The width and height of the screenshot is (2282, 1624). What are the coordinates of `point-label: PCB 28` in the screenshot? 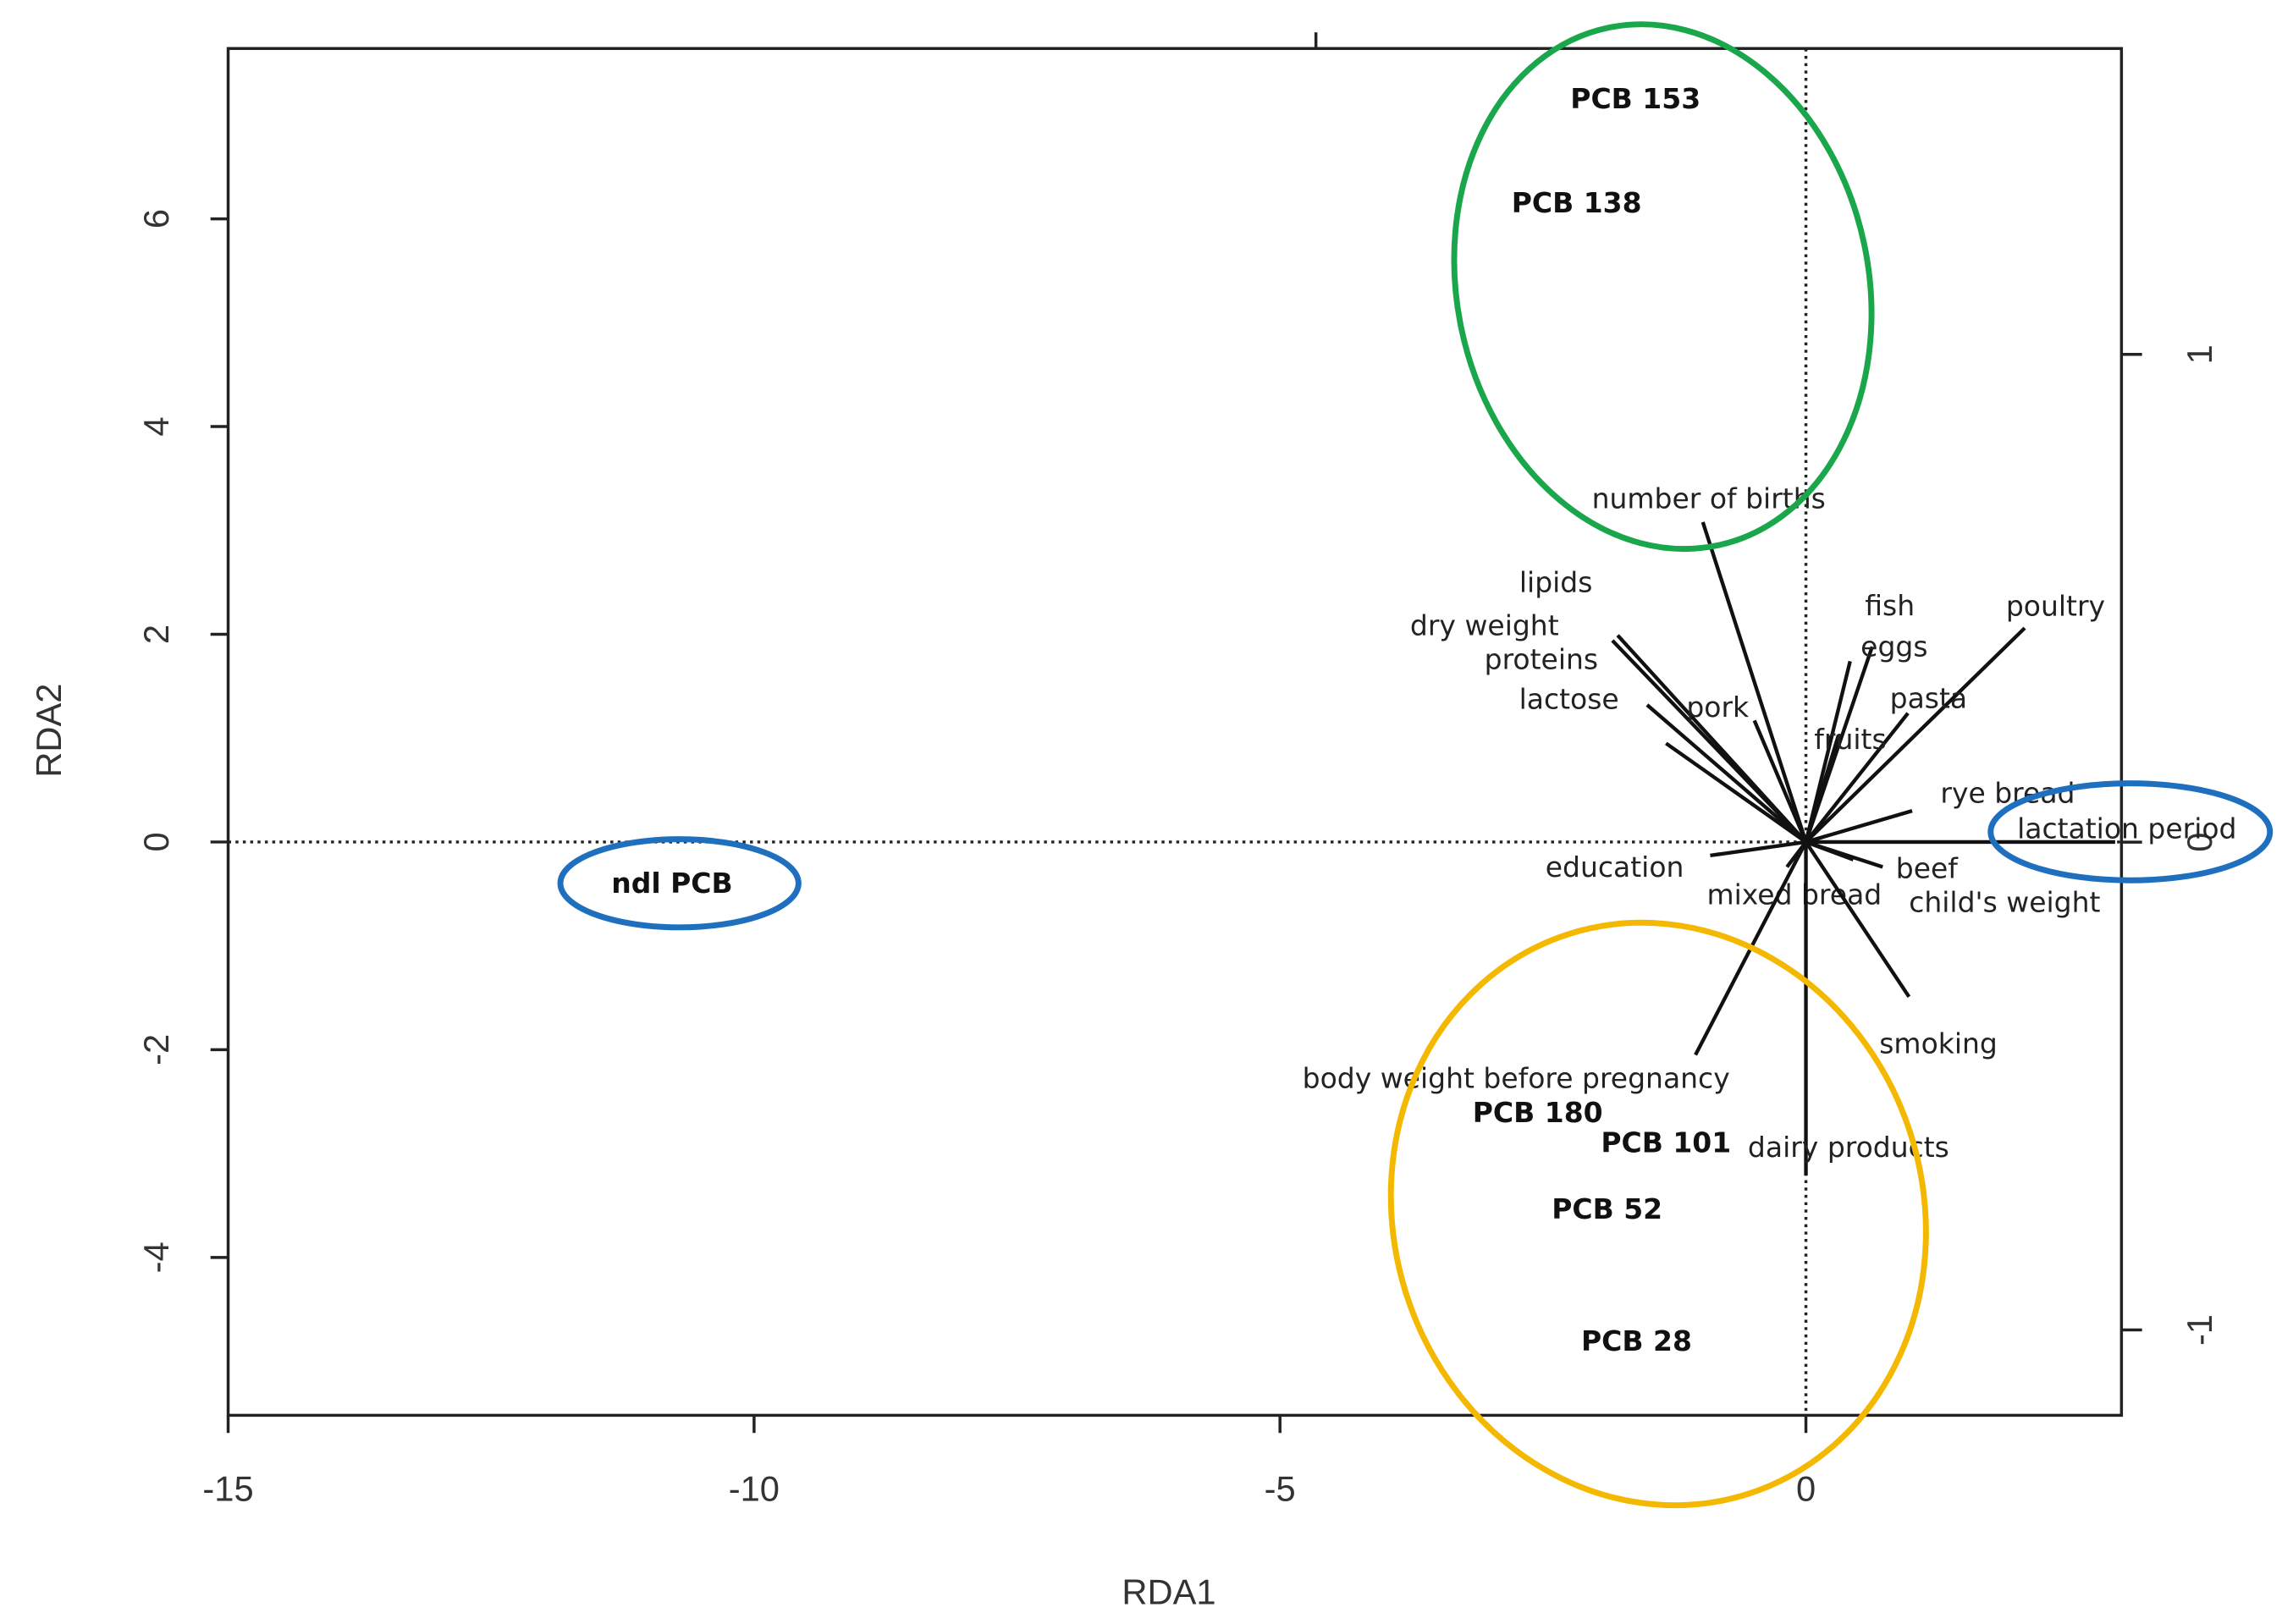 It's located at (1636, 1341).